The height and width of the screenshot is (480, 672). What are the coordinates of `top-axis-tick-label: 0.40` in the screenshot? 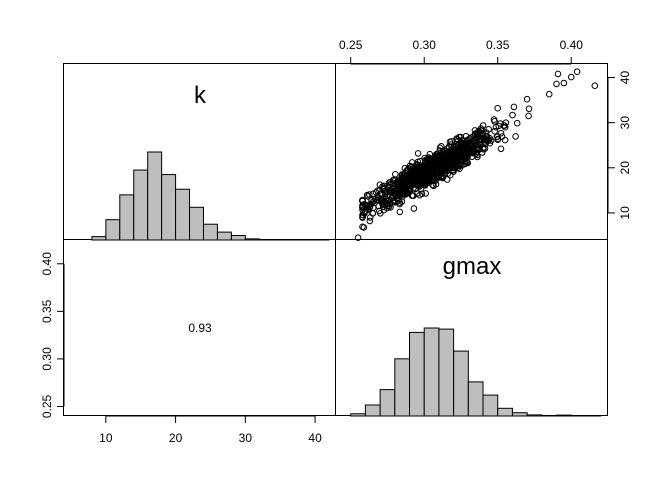 It's located at (572, 45).